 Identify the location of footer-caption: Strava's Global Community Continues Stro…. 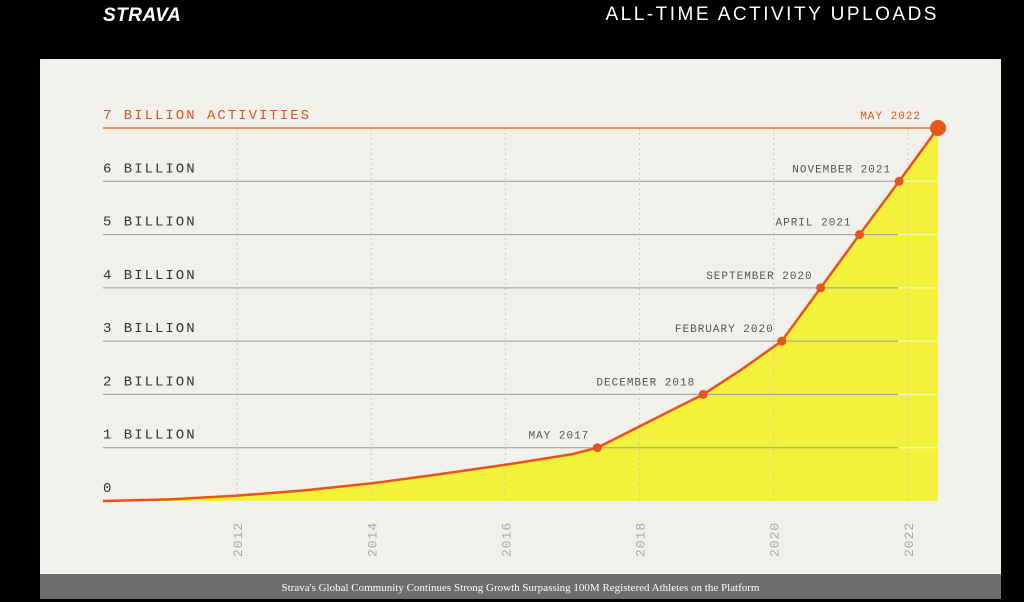
(520, 586).